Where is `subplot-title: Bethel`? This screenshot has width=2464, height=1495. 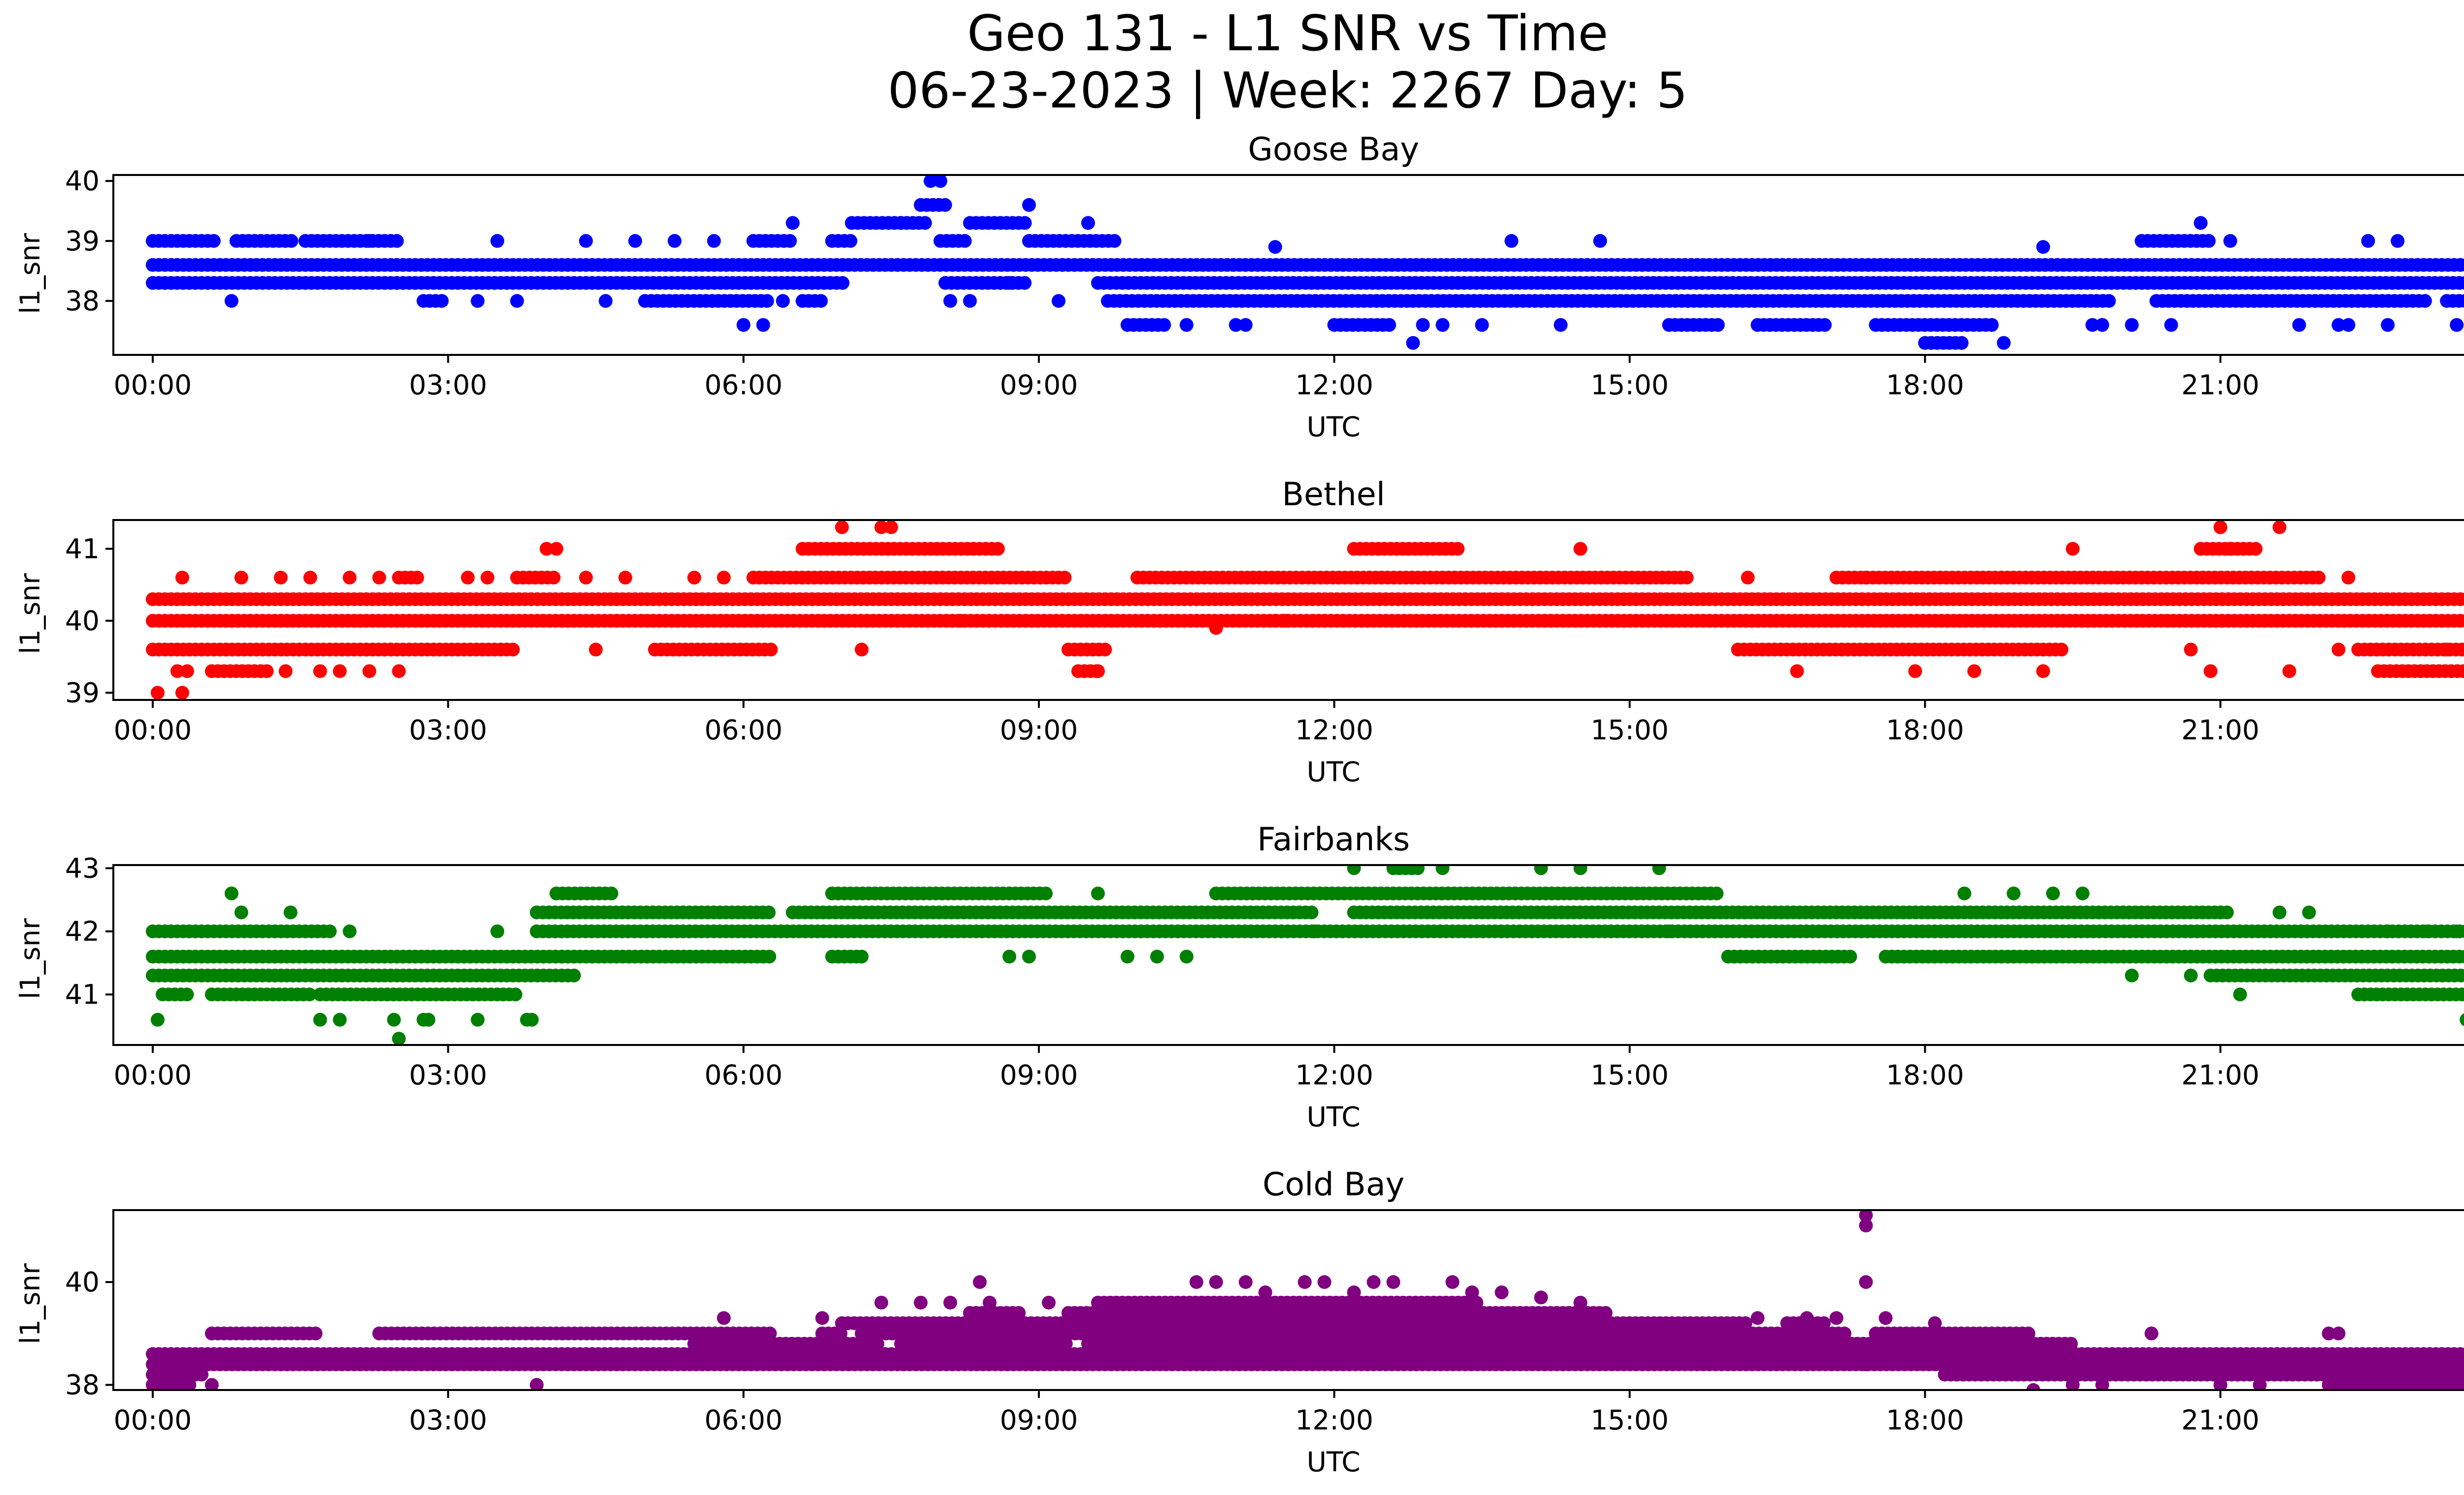
subplot-title: Bethel is located at coordinates (1333, 494).